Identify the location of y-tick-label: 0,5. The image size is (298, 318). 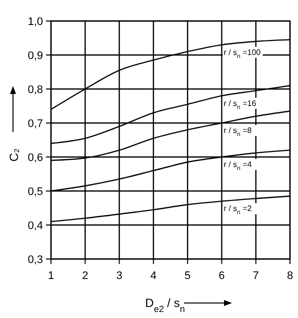
(35, 192).